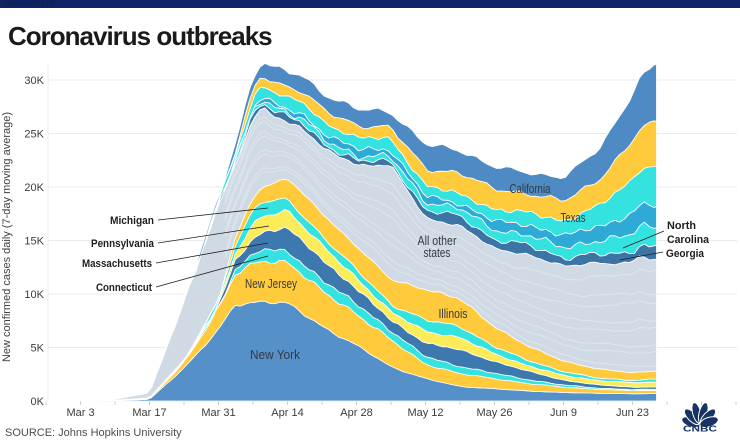 The height and width of the screenshot is (443, 740). I want to click on svg-text: Connecticut, so click(124, 288).